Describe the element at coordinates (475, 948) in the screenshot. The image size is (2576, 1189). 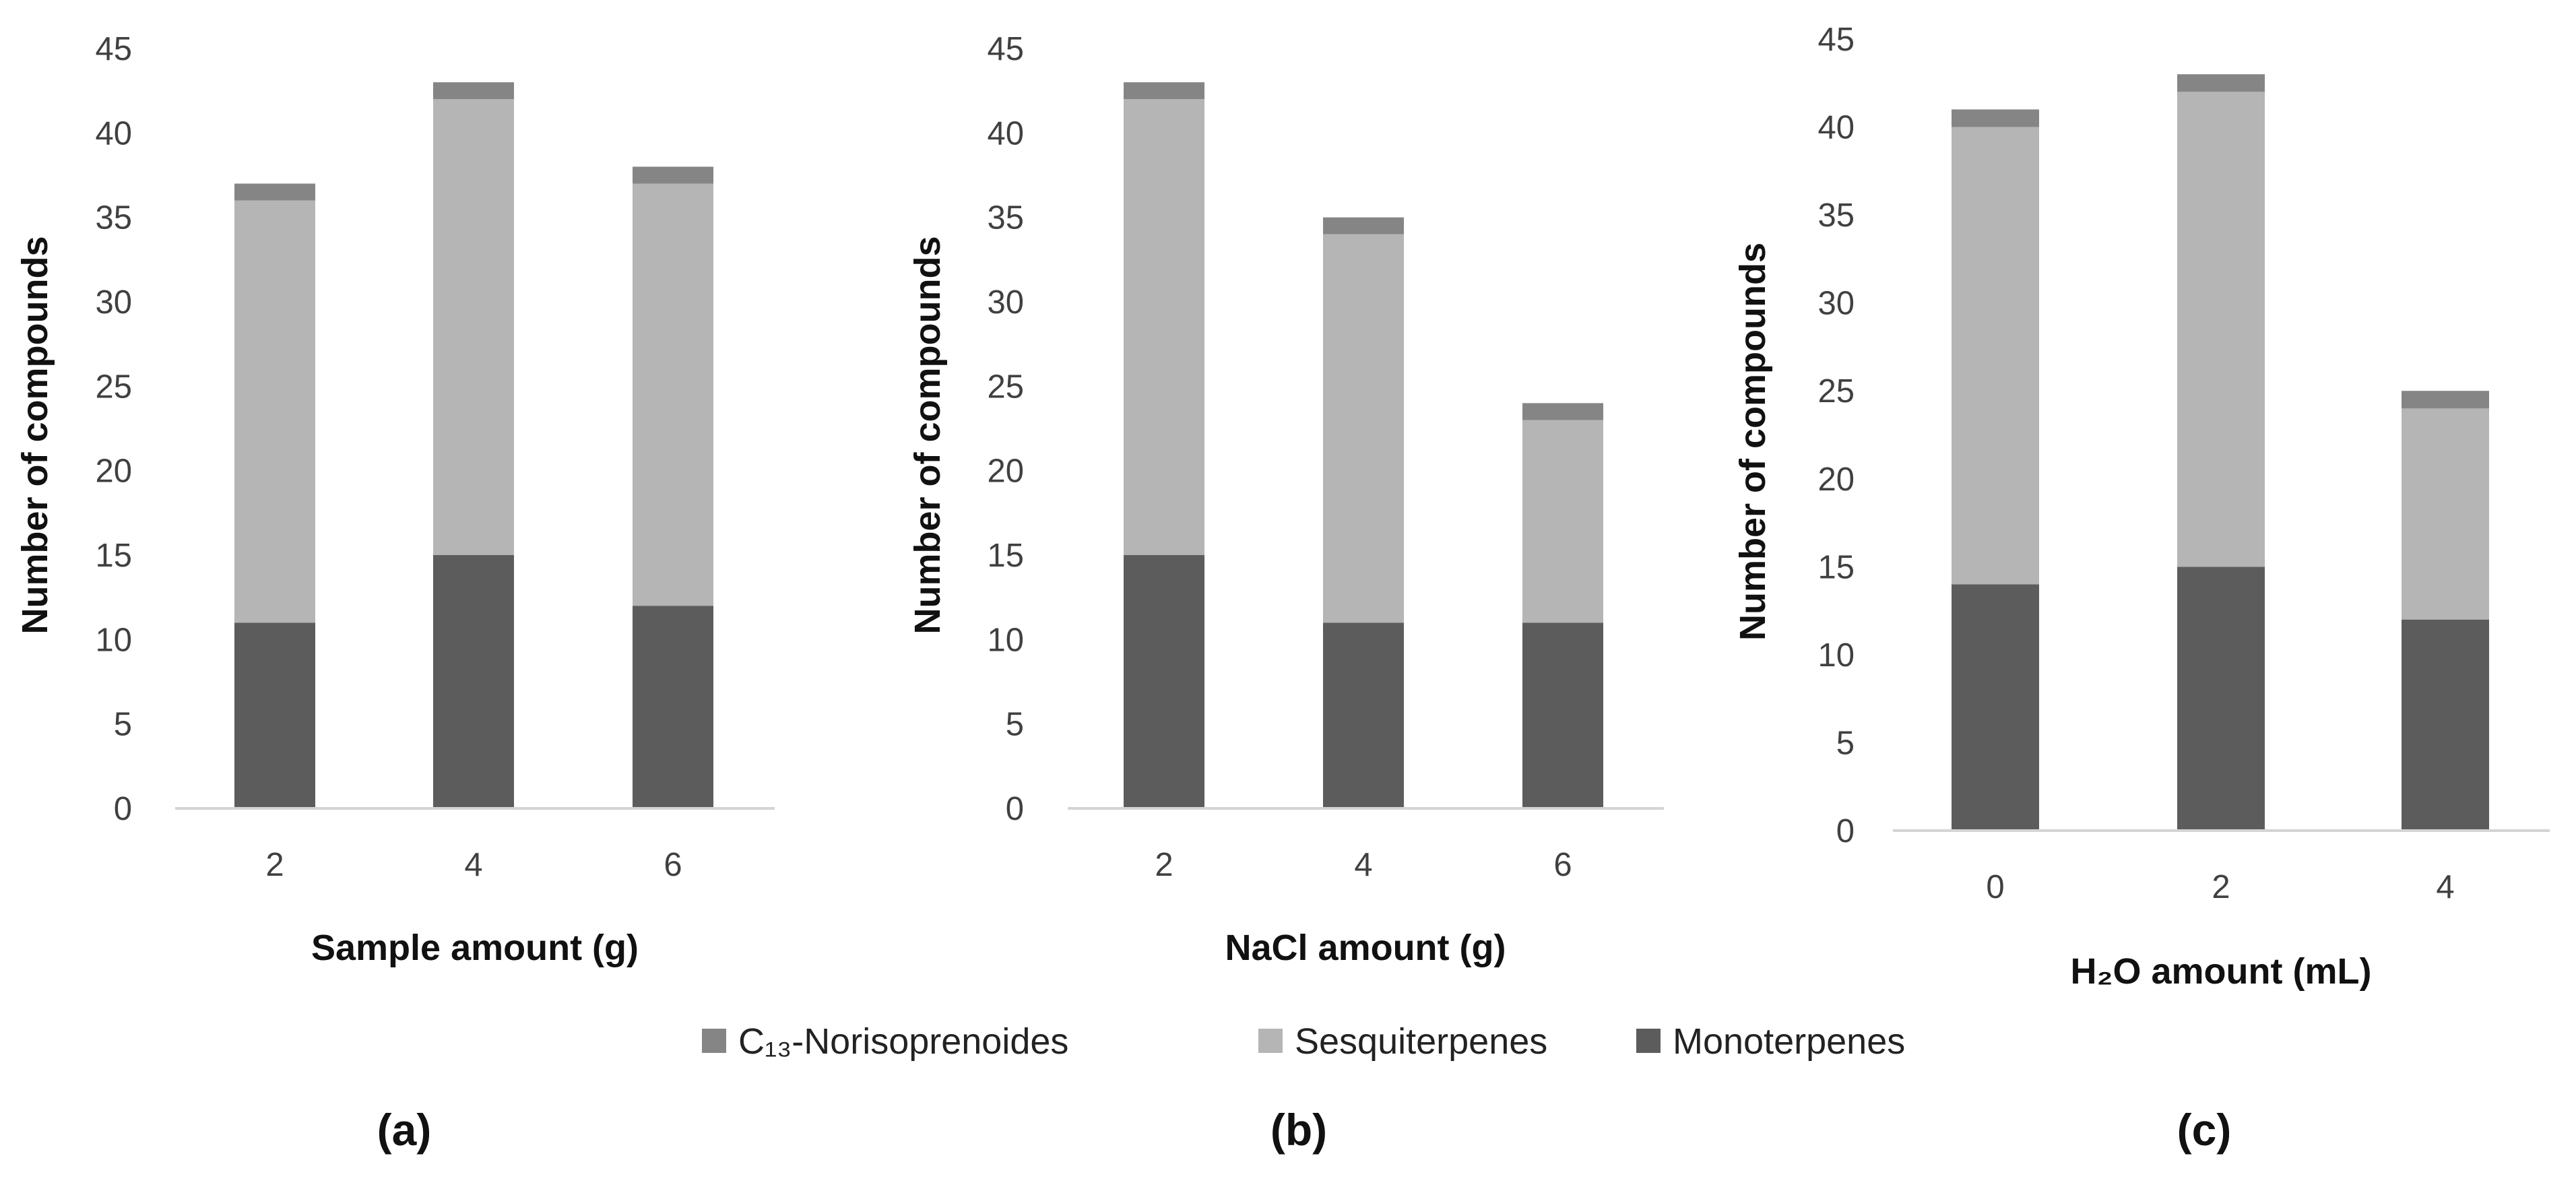
I see `x-axis-title: Sample amount (g)` at that location.